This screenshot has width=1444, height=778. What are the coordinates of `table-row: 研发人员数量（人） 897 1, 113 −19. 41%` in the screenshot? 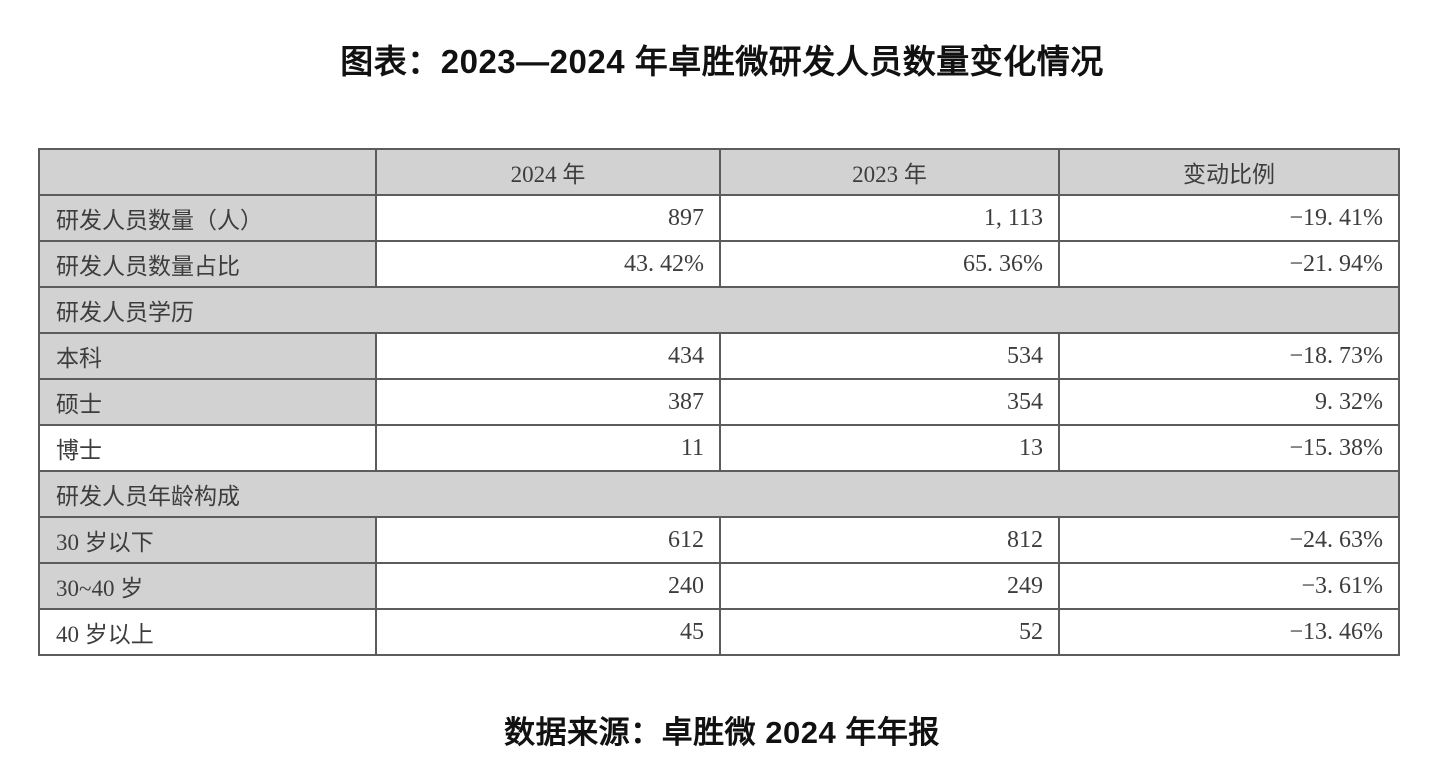 It's located at (719, 218).